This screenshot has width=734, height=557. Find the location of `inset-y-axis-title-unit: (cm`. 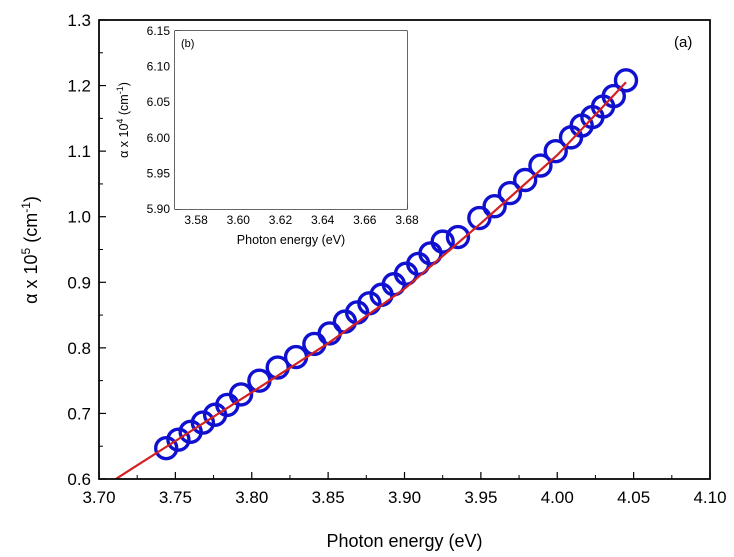

inset-y-axis-title-unit: (cm is located at coordinates (124, 106).